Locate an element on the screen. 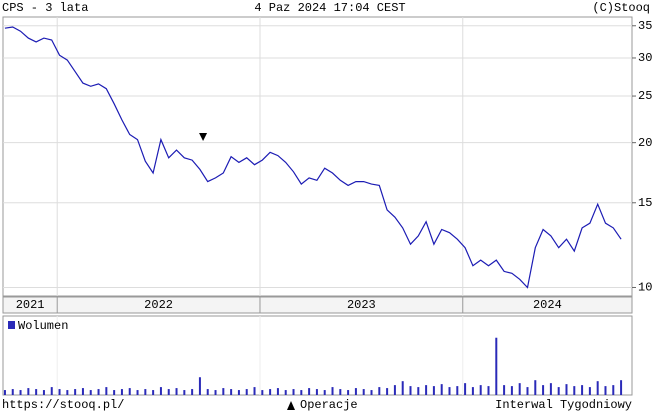 This screenshot has height=413, width=654. year-label: 2022 is located at coordinates (158, 305).